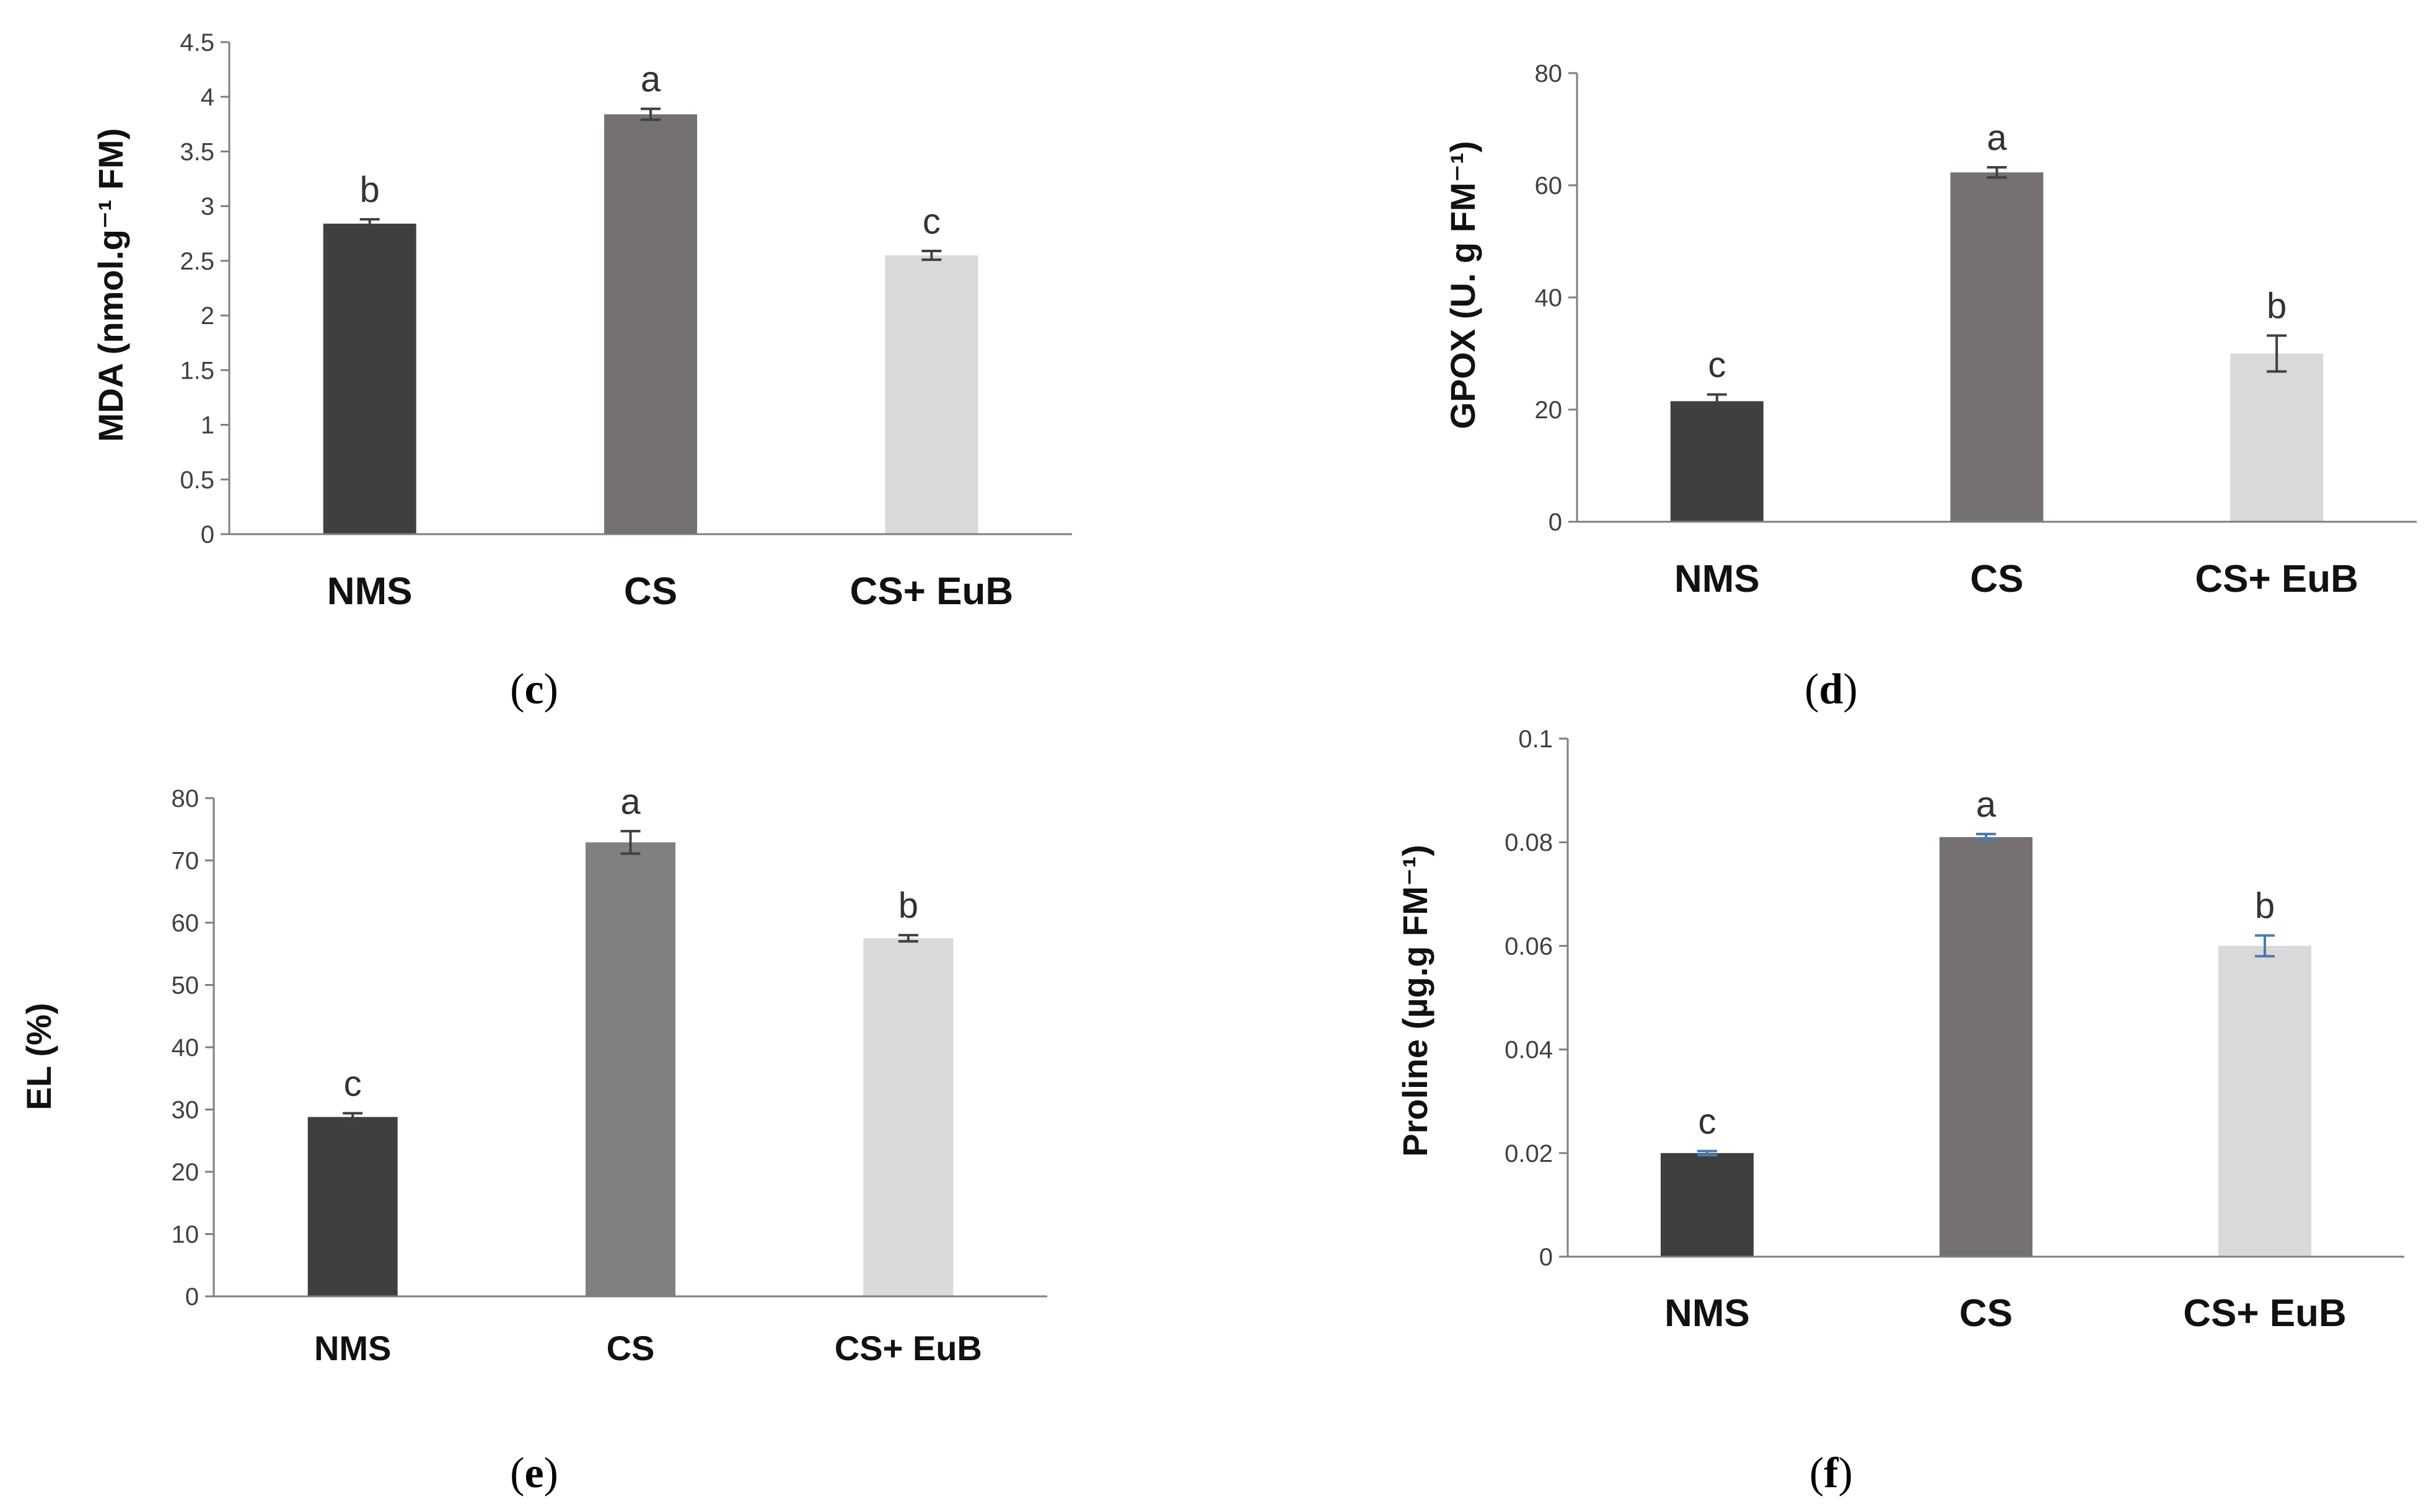  I want to click on panel-e-x-tick-label: NMS, so click(352, 1348).